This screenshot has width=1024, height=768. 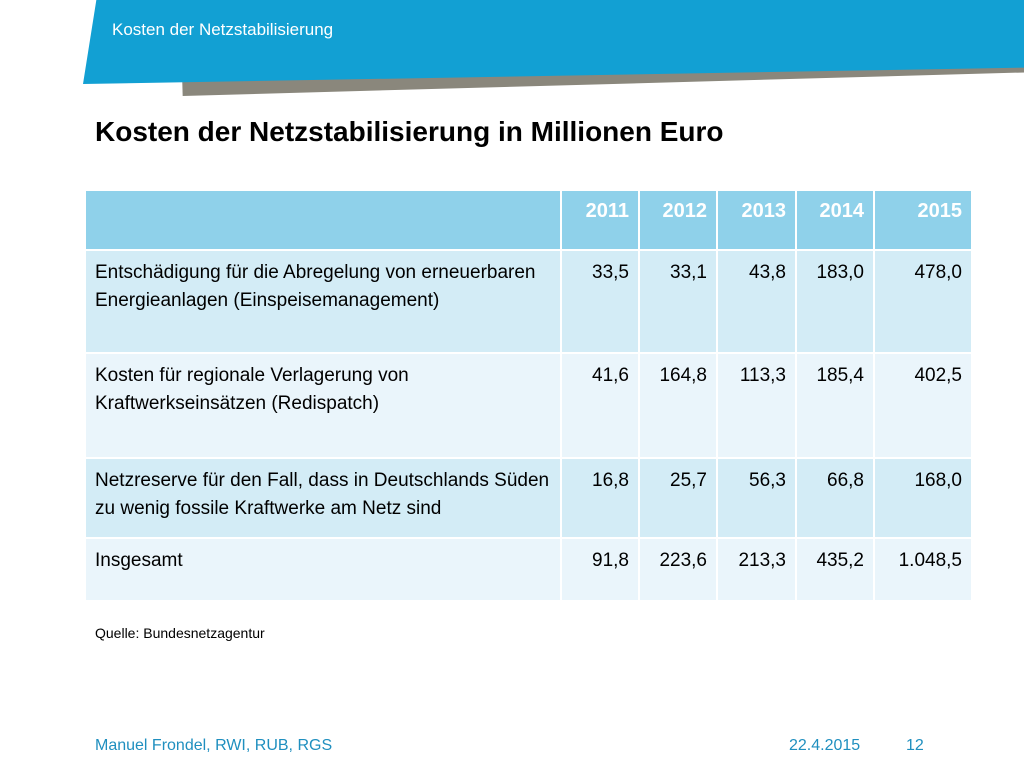 I want to click on table-header-cell-2015: 2015, so click(x=923, y=220).